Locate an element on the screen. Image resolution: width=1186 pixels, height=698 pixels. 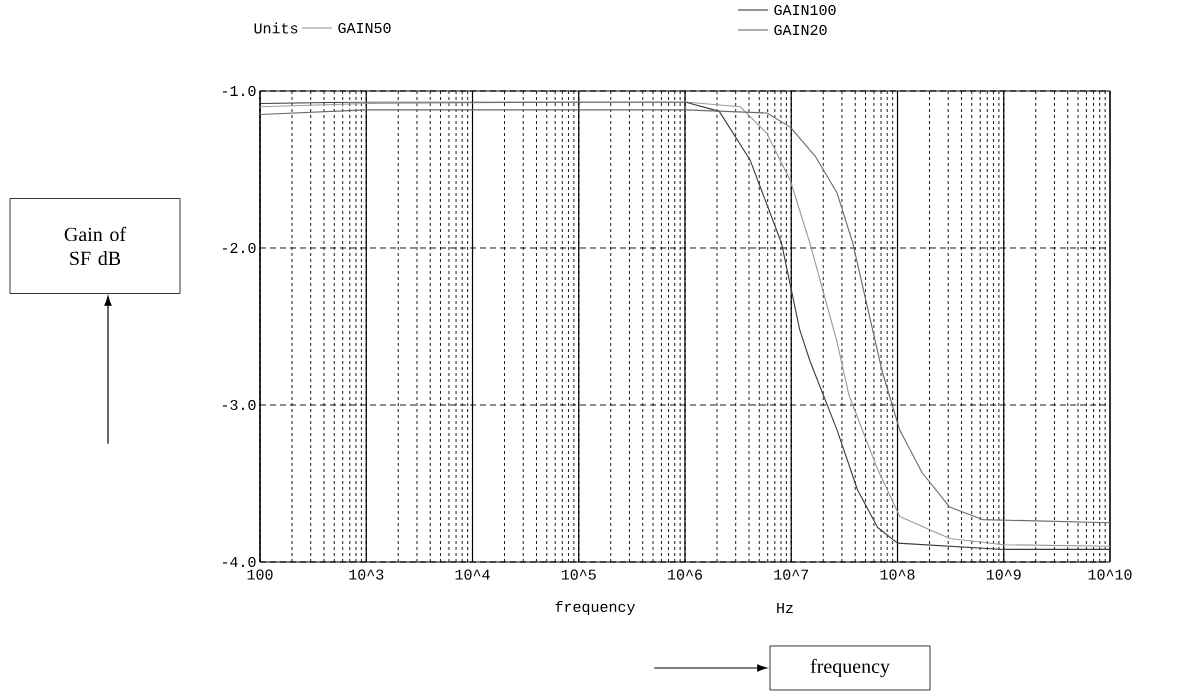
y-axis-title: Units is located at coordinates (276, 28).